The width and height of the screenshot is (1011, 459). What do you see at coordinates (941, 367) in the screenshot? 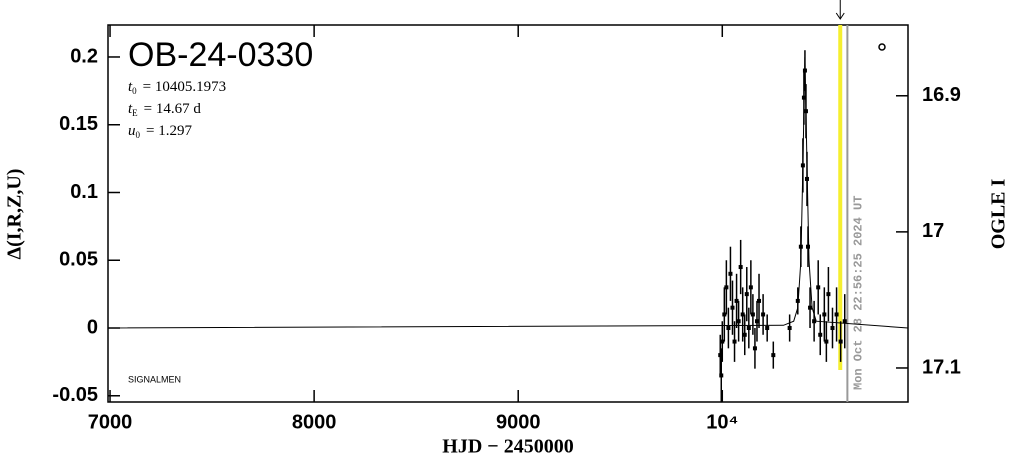
I see `y2-tick-label: 17.1` at bounding box center [941, 367].